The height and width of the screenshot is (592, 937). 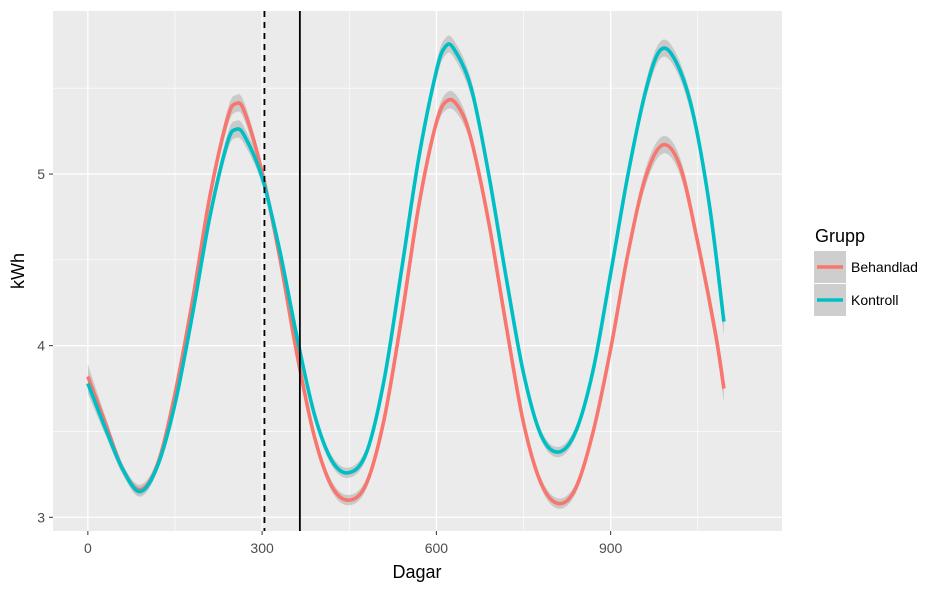 What do you see at coordinates (41, 517) in the screenshot?
I see `y-tick-label: 3` at bounding box center [41, 517].